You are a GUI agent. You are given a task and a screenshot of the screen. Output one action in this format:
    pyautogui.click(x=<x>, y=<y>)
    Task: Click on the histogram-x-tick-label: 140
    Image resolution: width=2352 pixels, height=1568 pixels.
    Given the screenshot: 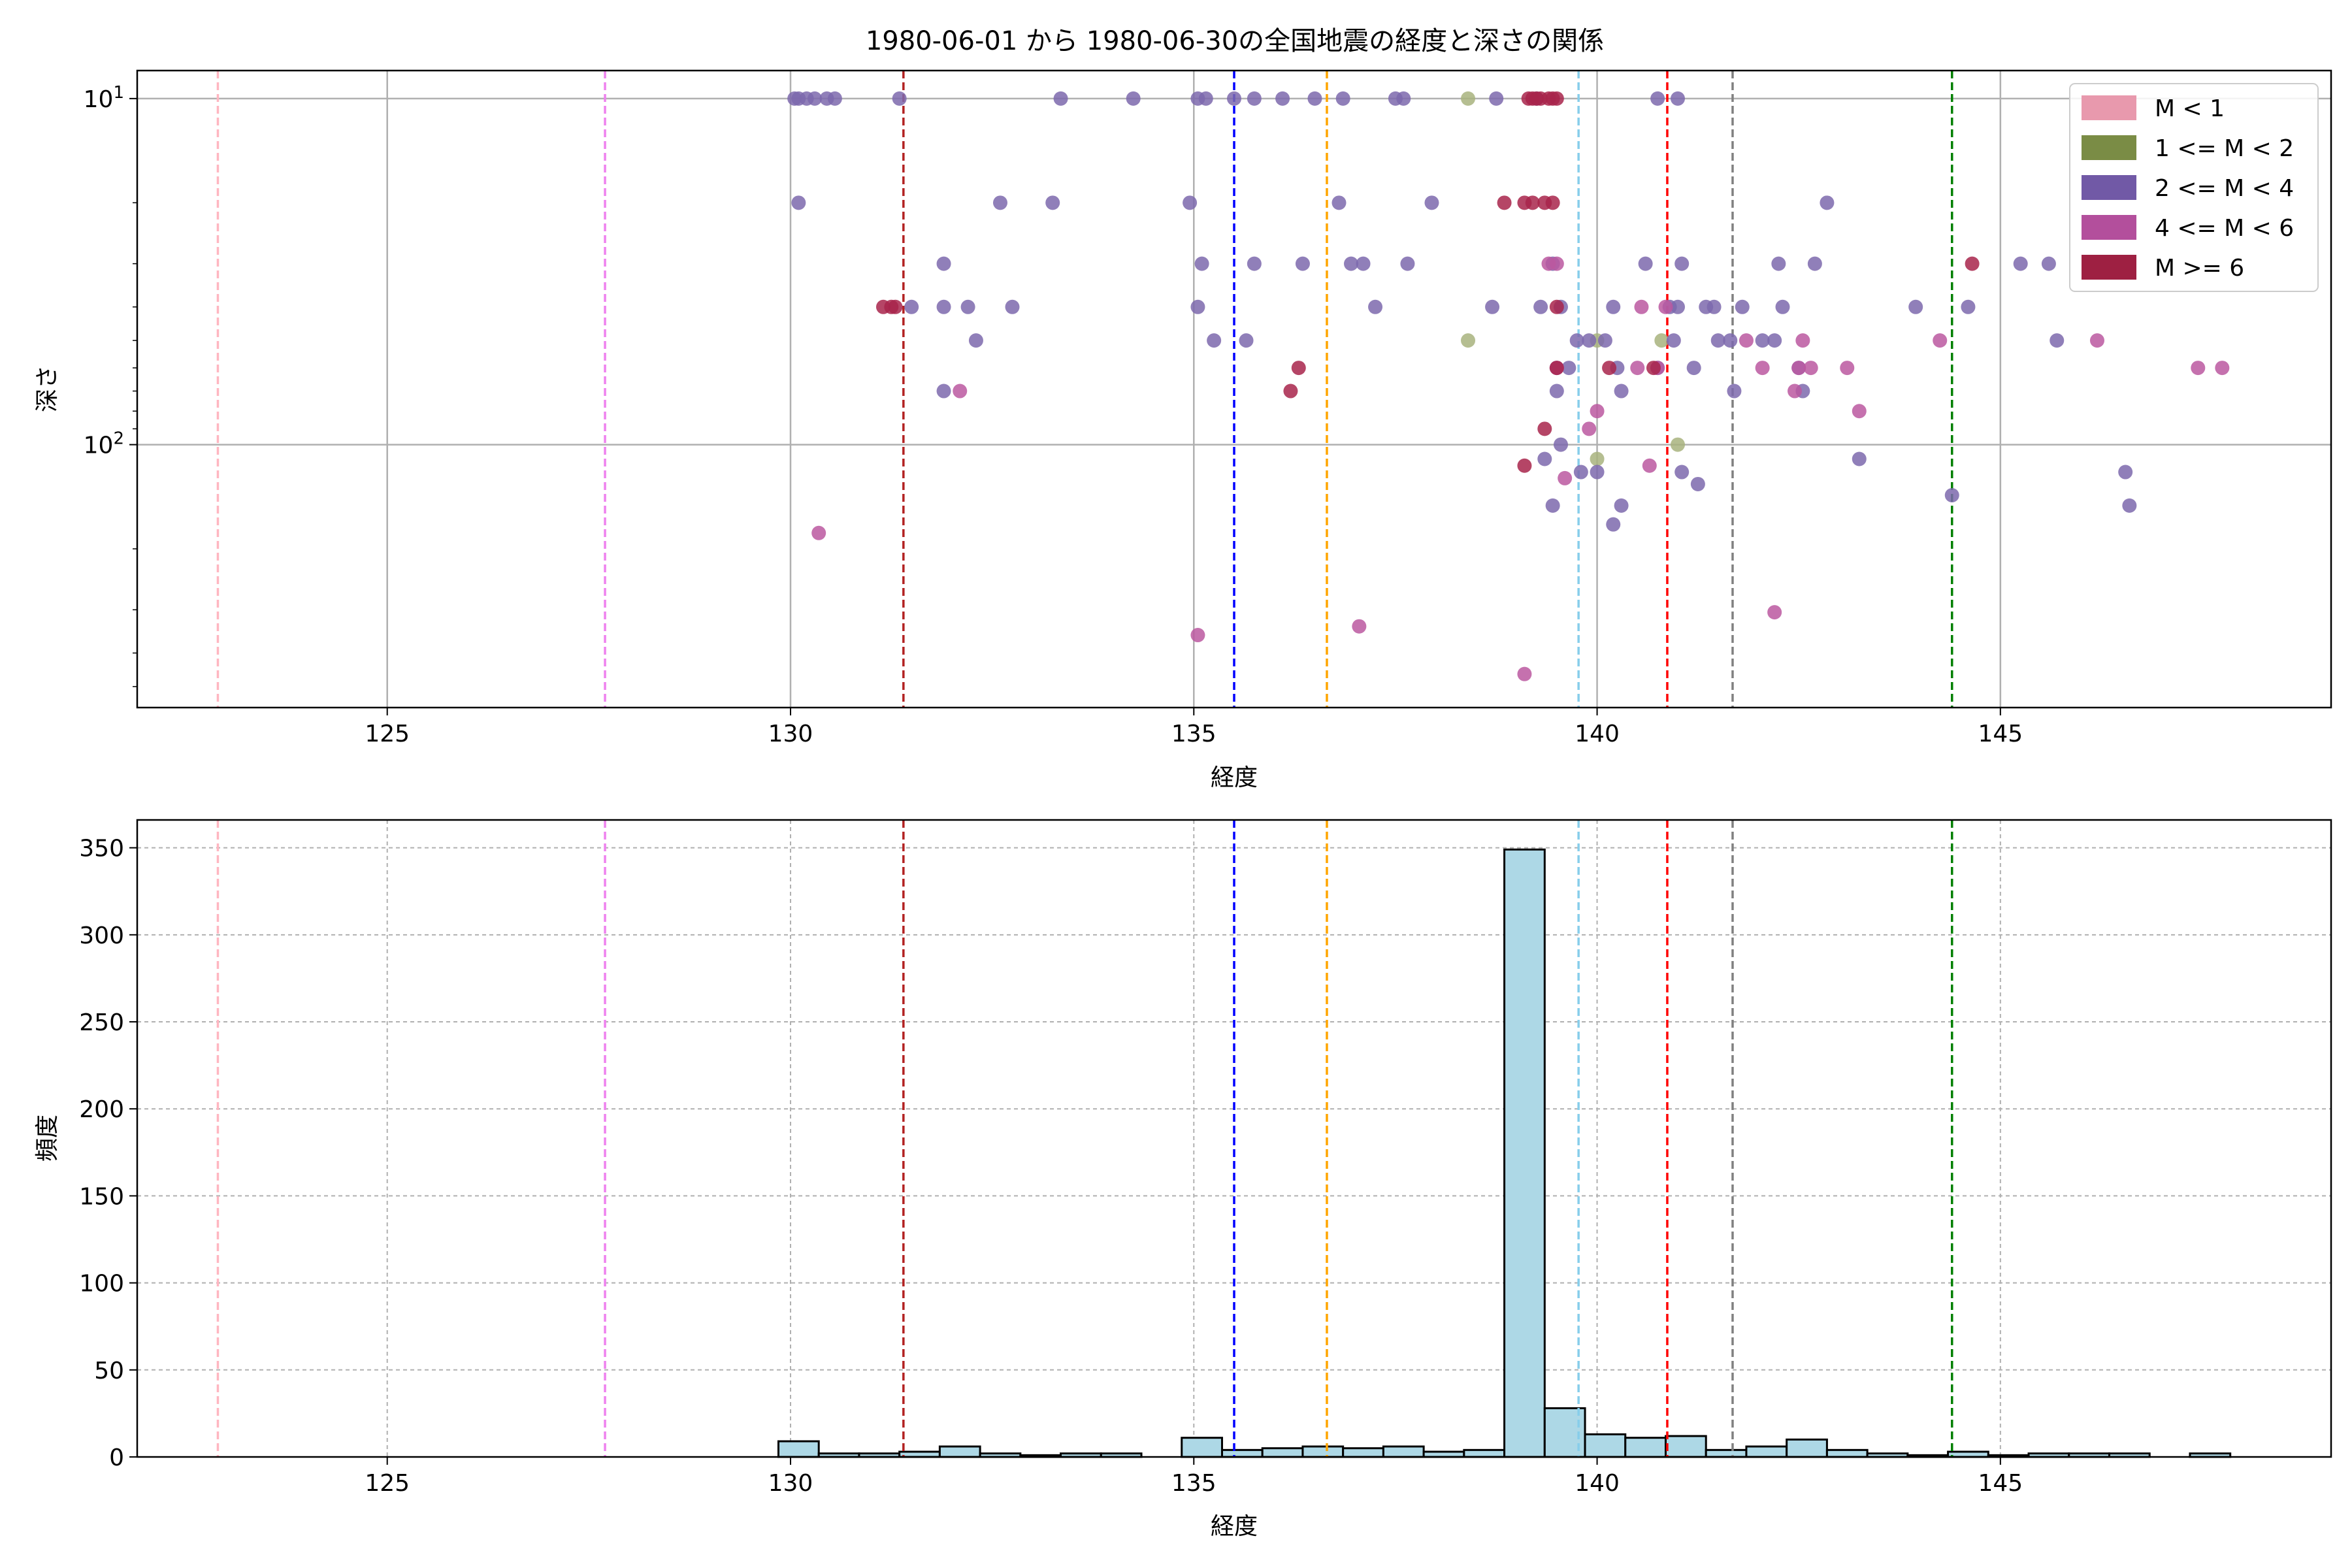 What is the action you would take?
    pyautogui.click(x=1597, y=1483)
    